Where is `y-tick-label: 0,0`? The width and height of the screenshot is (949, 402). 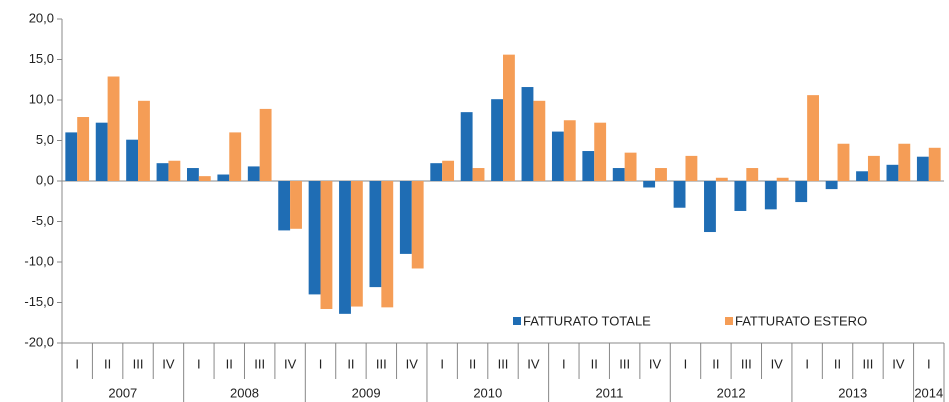 y-tick-label: 0,0 is located at coordinates (45, 179).